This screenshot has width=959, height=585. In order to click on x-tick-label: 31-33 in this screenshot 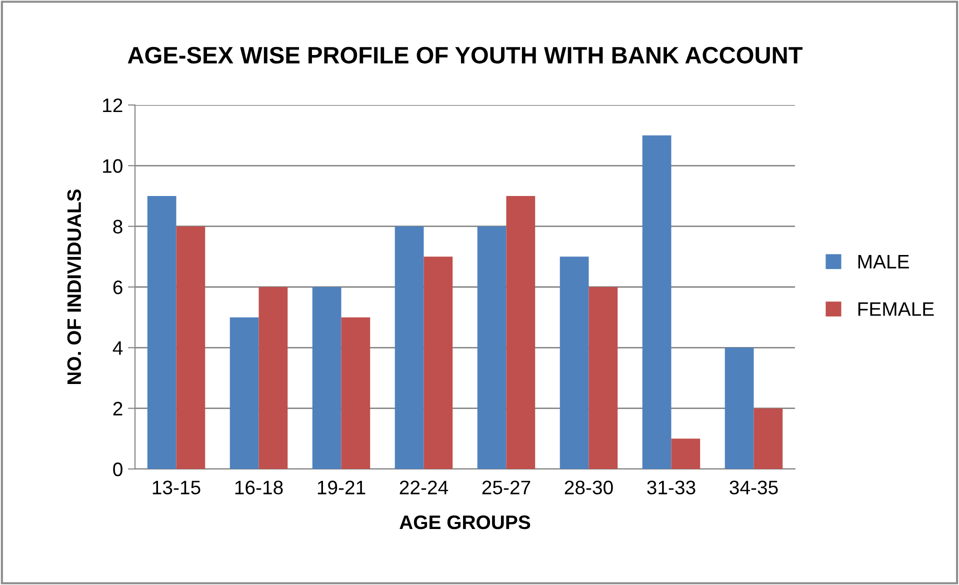, I will do `click(671, 487)`.